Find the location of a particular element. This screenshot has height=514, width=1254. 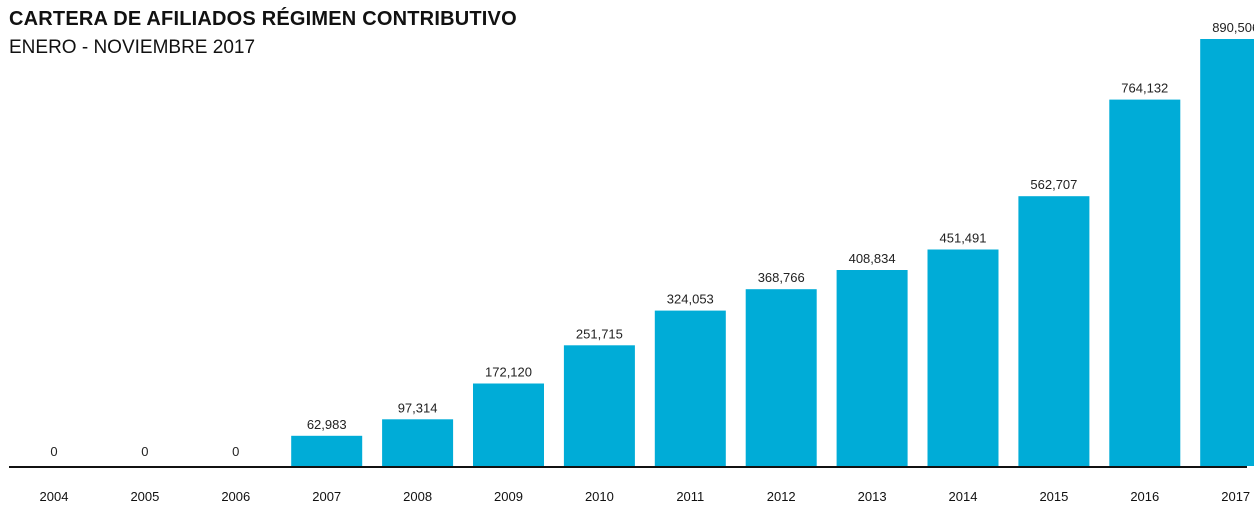

x-tick-2010: 2010 is located at coordinates (599, 496).